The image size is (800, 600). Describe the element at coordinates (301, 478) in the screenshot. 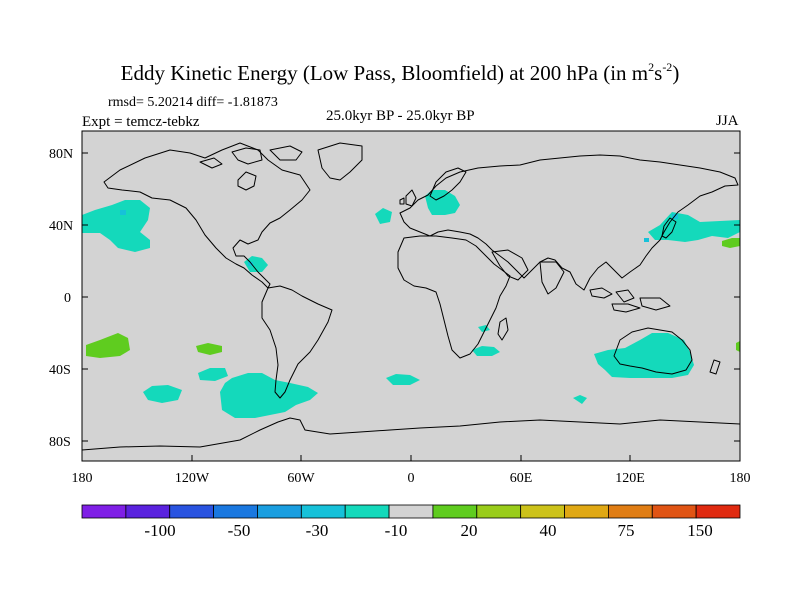

I see `lon-label: 60W` at that location.